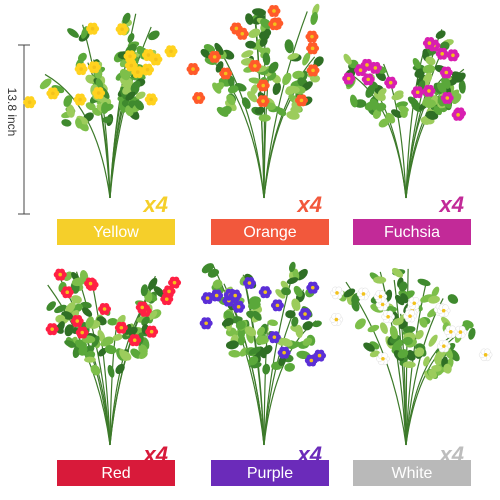 This screenshot has height=500, width=500. Describe the element at coordinates (270, 473) in the screenshot. I see `color-label: Purple` at that location.